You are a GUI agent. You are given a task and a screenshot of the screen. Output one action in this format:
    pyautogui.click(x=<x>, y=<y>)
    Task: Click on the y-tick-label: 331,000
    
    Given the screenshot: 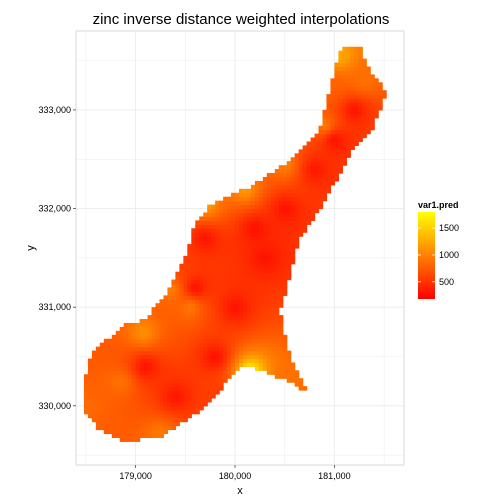 What is the action you would take?
    pyautogui.click(x=54, y=307)
    